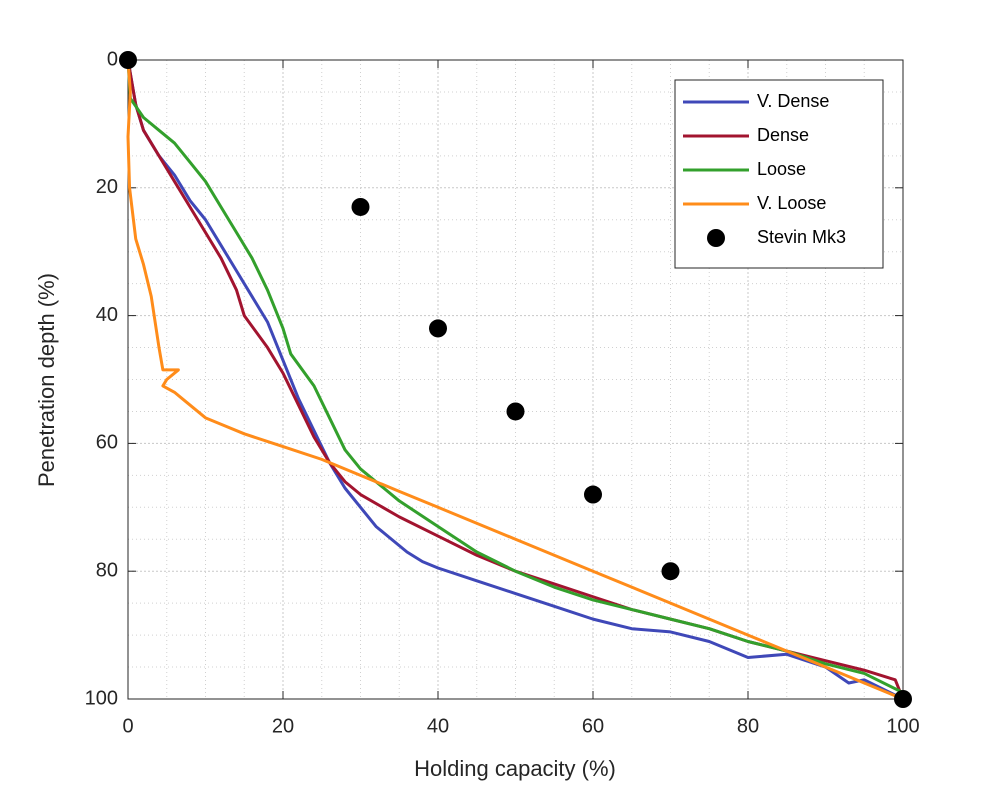 The height and width of the screenshot is (787, 997). Describe the element at coordinates (716, 238) in the screenshot. I see `legend-marker` at that location.